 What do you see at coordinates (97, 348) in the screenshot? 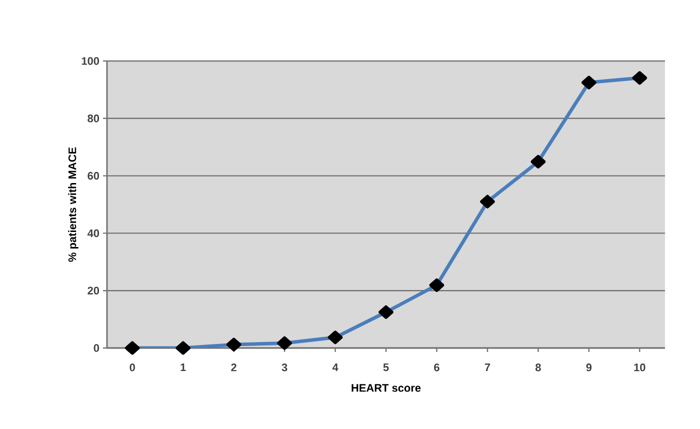
I see `y-tick-label: 0` at bounding box center [97, 348].